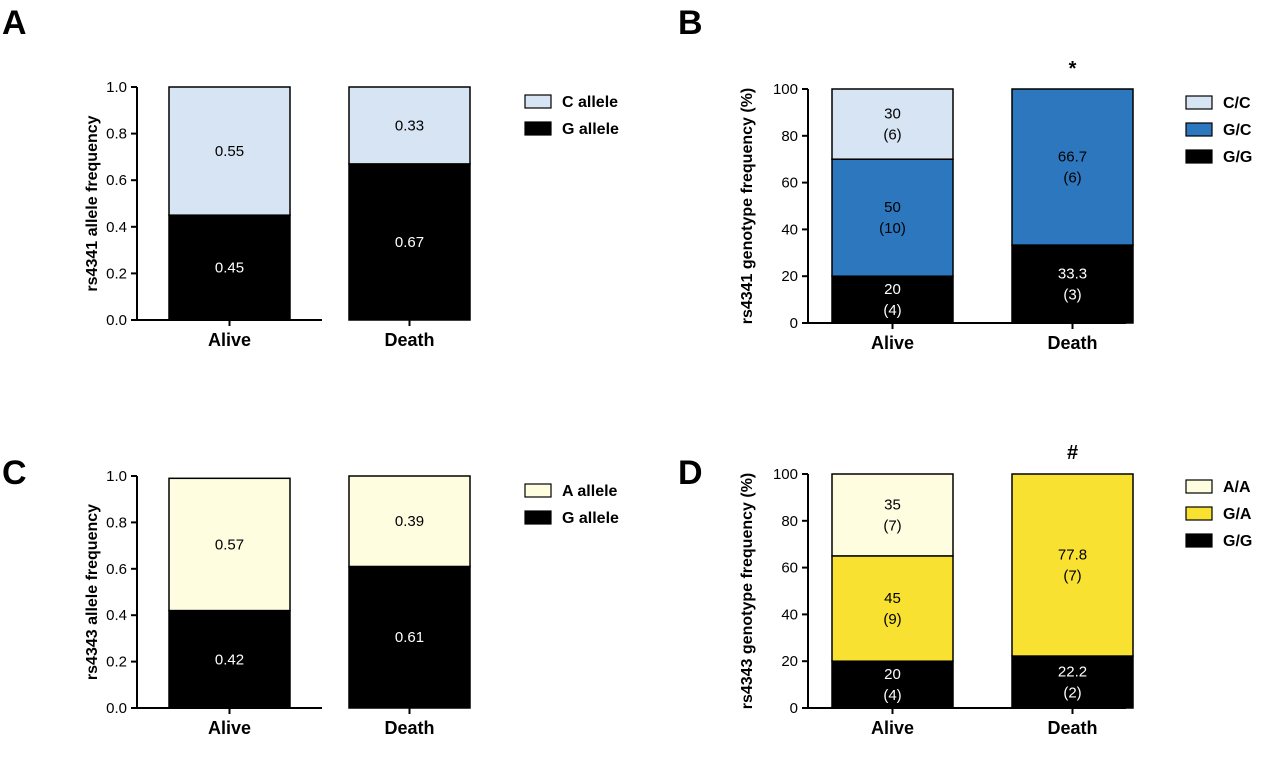 This screenshot has height=761, width=1280. I want to click on bar-segment-death-c-allele, so click(409, 125).